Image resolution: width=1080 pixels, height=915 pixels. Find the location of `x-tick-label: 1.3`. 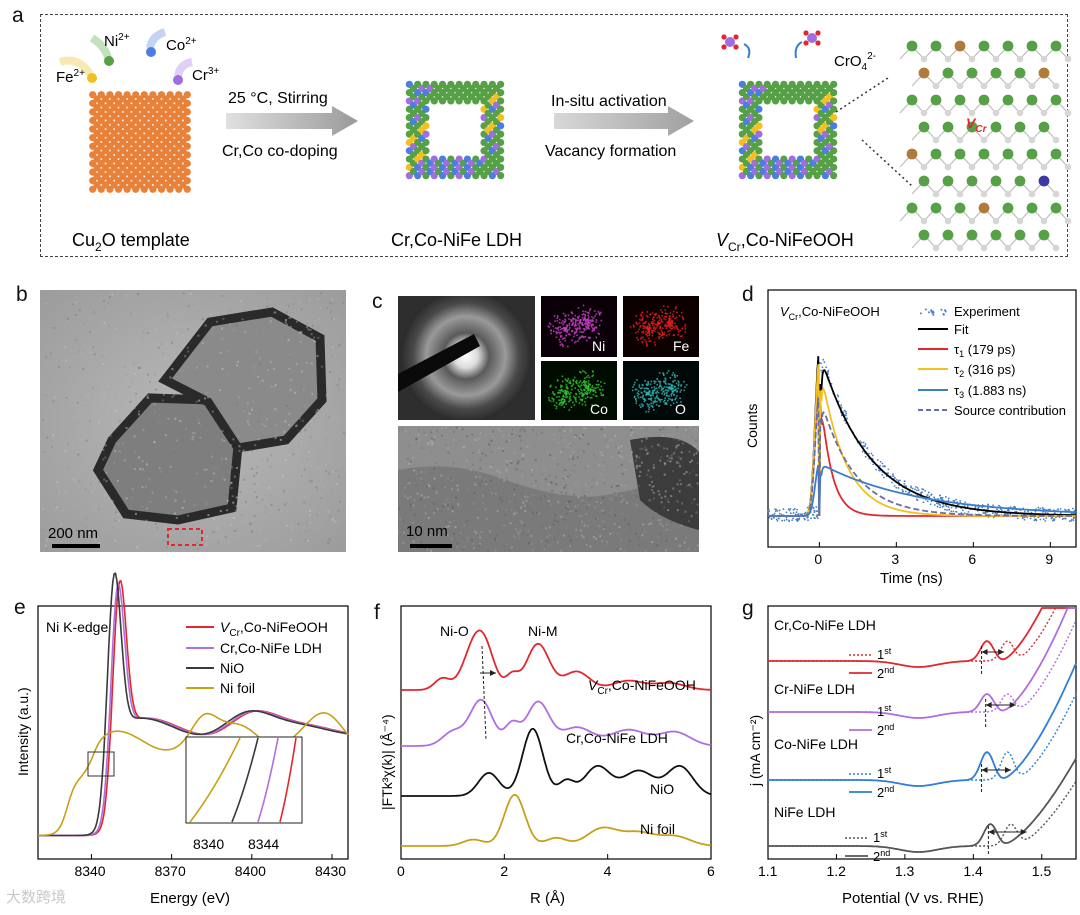

x-tick-label: 1.3 is located at coordinates (905, 871).